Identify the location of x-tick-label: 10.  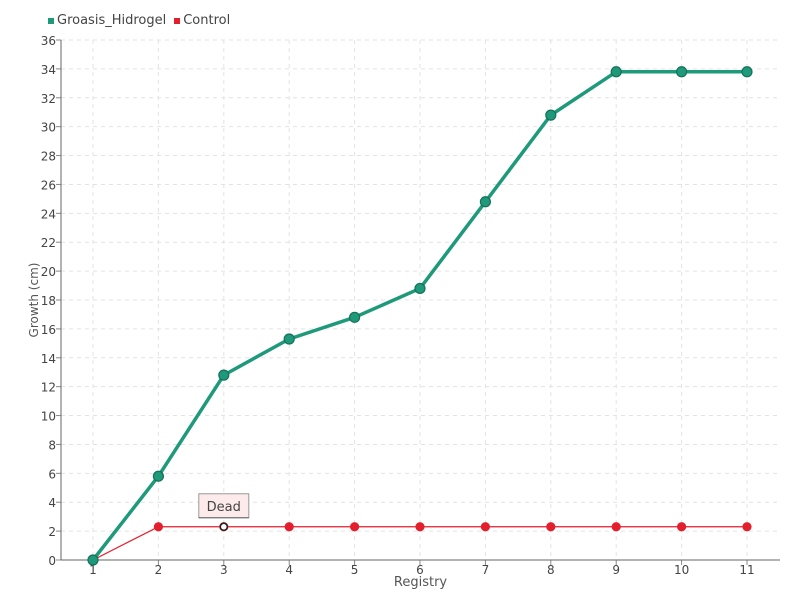
(681, 570).